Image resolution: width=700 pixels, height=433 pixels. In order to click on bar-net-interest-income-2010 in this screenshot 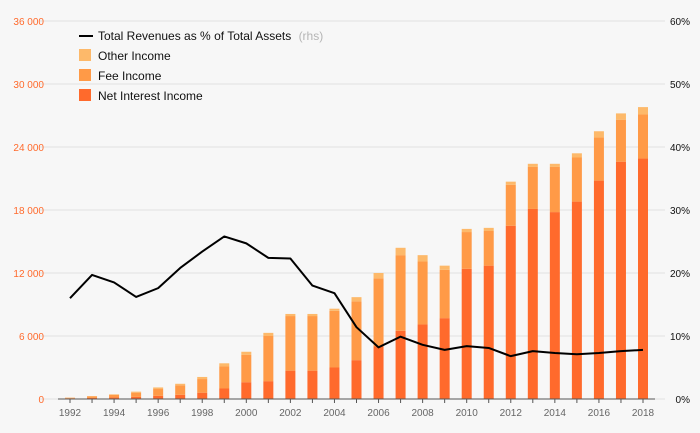, I will do `click(466, 333)`.